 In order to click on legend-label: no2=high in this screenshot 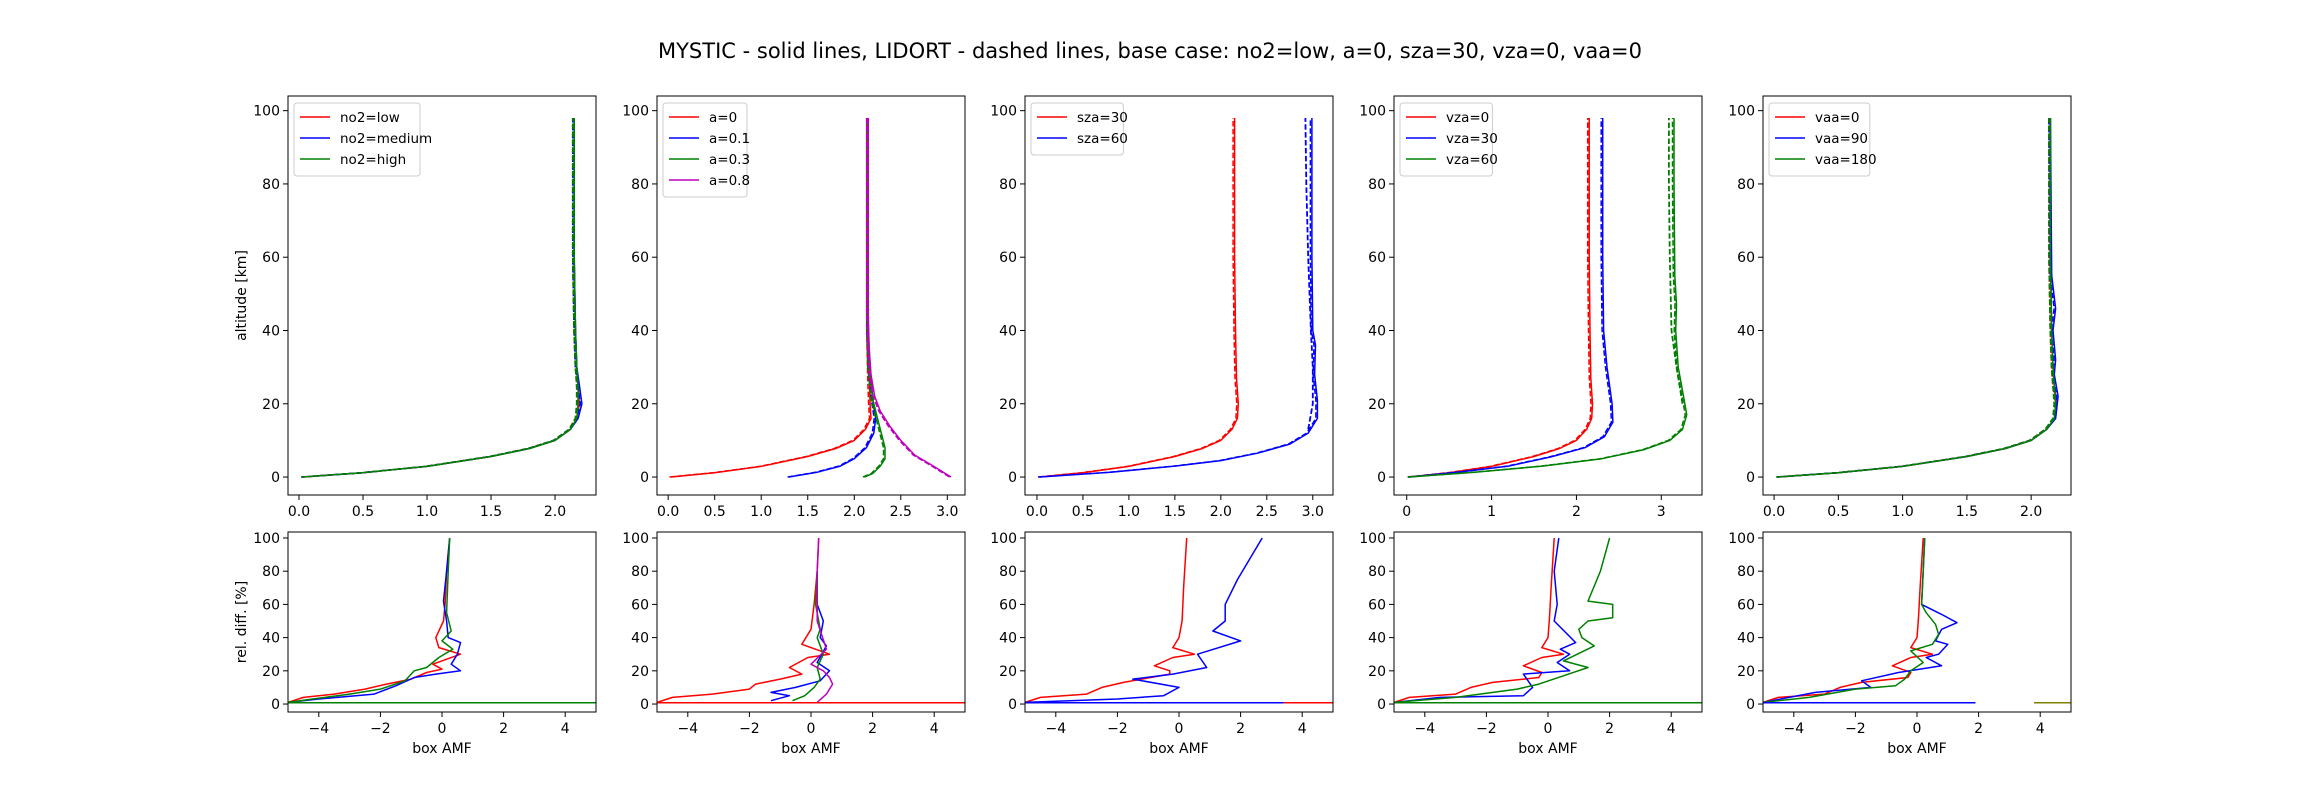, I will do `click(373, 160)`.